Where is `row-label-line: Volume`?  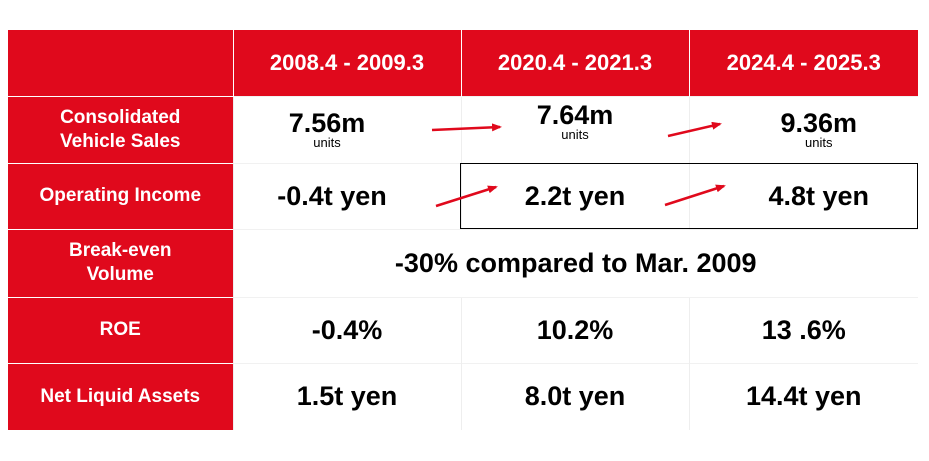 row-label-line: Volume is located at coordinates (120, 274).